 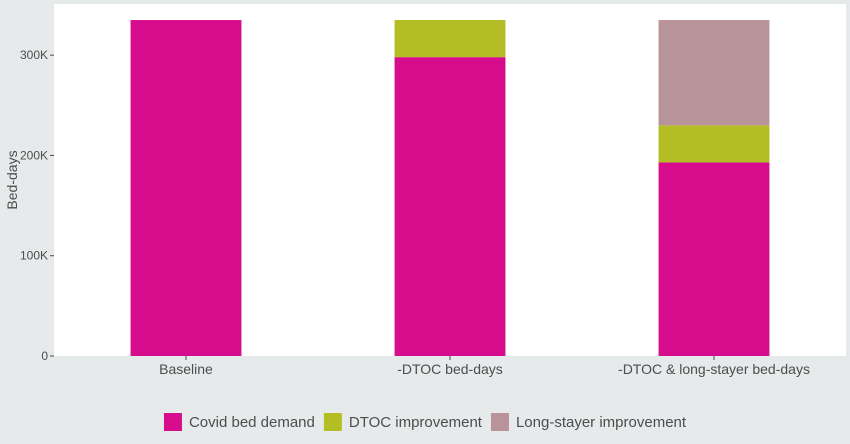 What do you see at coordinates (12, 179) in the screenshot?
I see `y-axis-title: Bed-days` at bounding box center [12, 179].